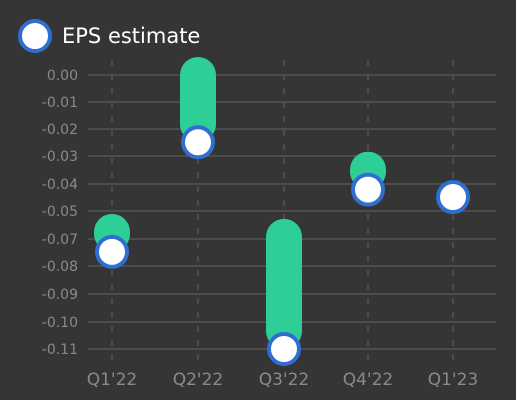  Describe the element at coordinates (60, 295) in the screenshot. I see `y-tick-label: -0.09` at that location.